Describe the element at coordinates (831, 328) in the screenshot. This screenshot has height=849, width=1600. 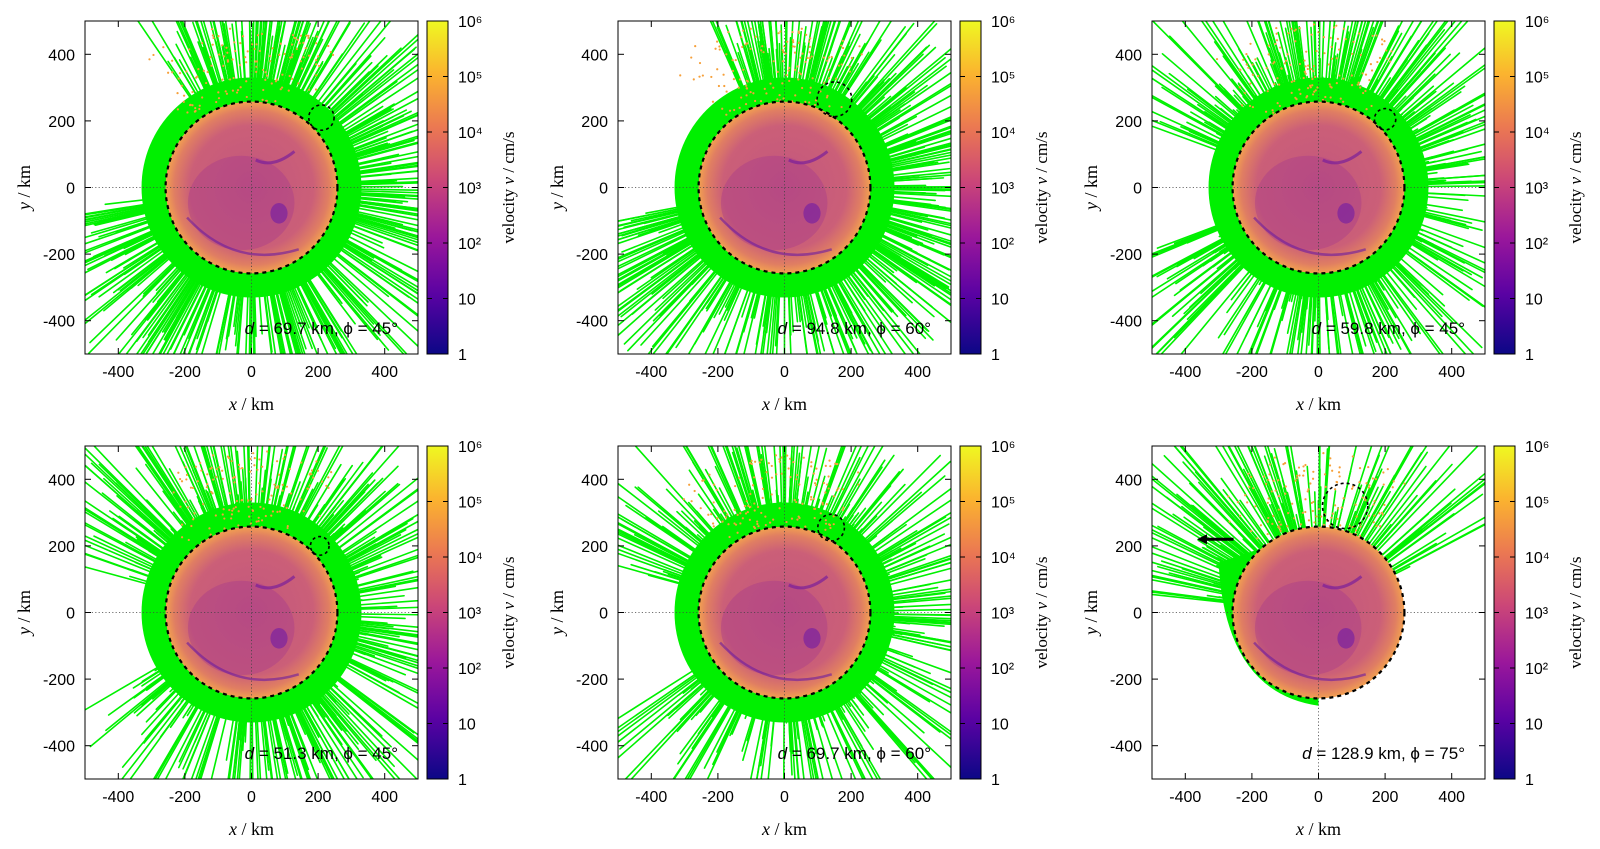
I see `annotation-d-value: = 94.8 km,` at that location.